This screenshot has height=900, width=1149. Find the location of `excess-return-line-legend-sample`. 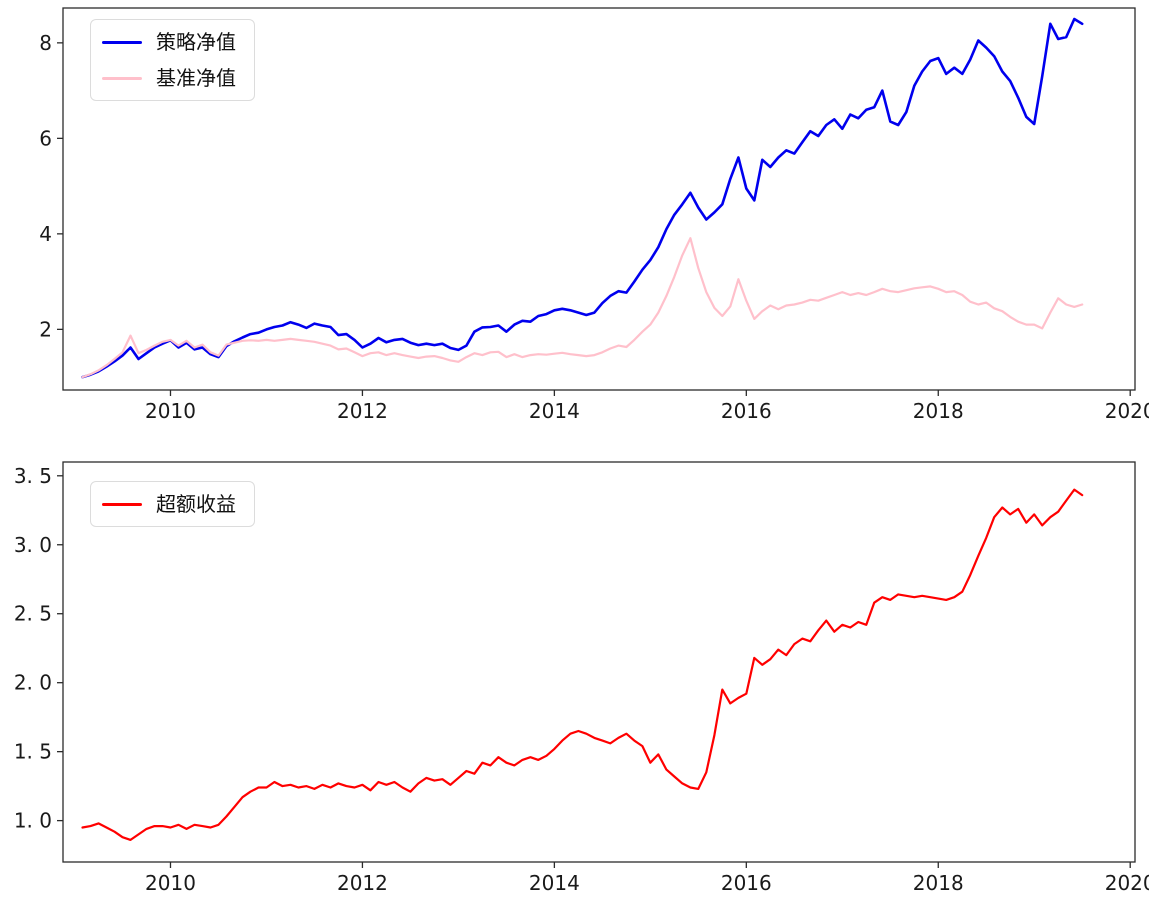

excess-return-line-legend-sample is located at coordinates (122, 504).